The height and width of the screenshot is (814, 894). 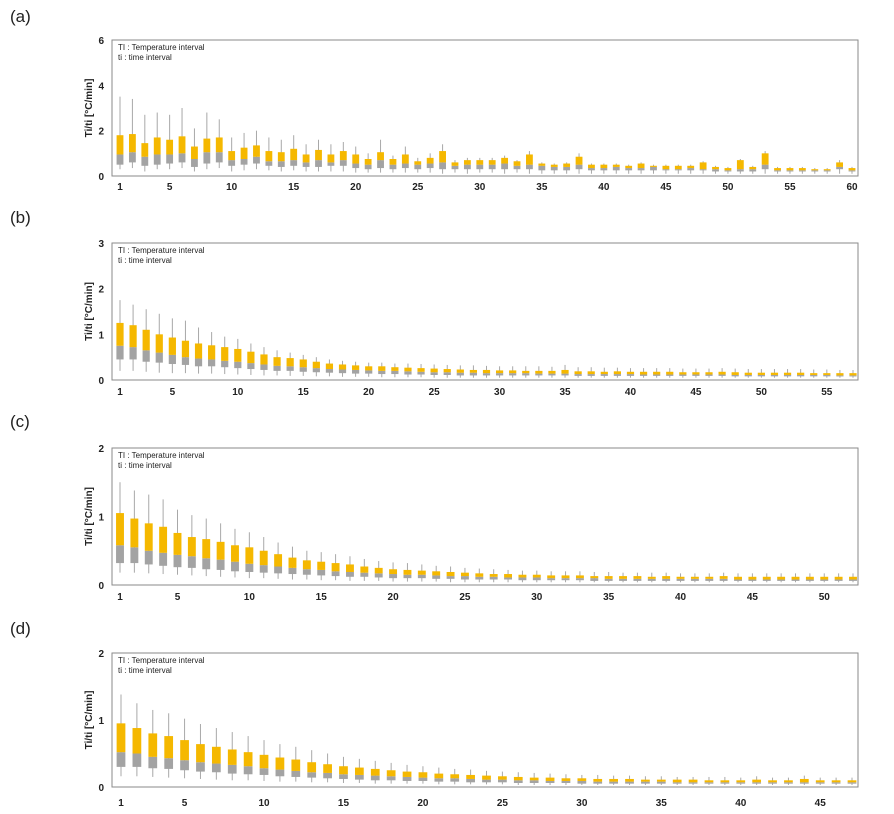 What do you see at coordinates (161, 47) in the screenshot?
I see `legend-entry: TI : Temperature interval` at bounding box center [161, 47].